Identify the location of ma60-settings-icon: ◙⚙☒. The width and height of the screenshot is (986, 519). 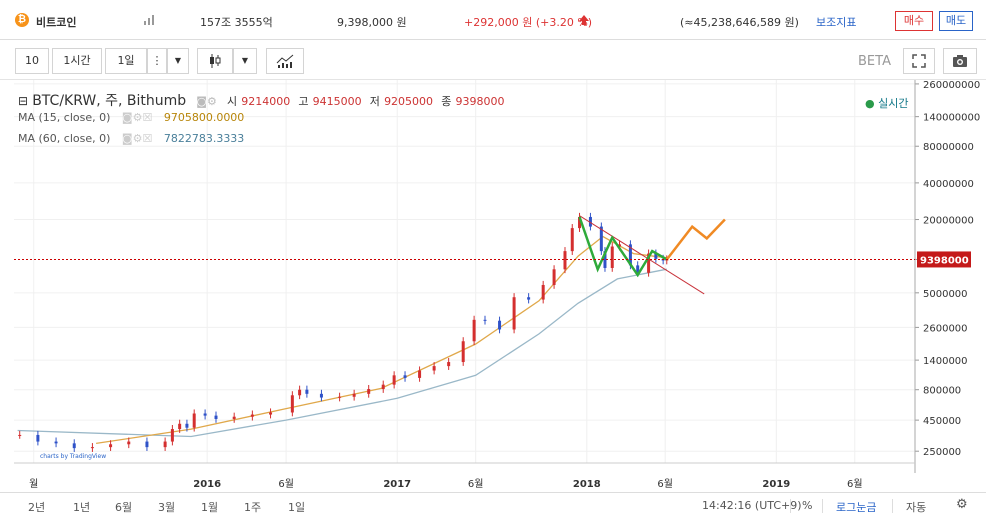
(137, 138).